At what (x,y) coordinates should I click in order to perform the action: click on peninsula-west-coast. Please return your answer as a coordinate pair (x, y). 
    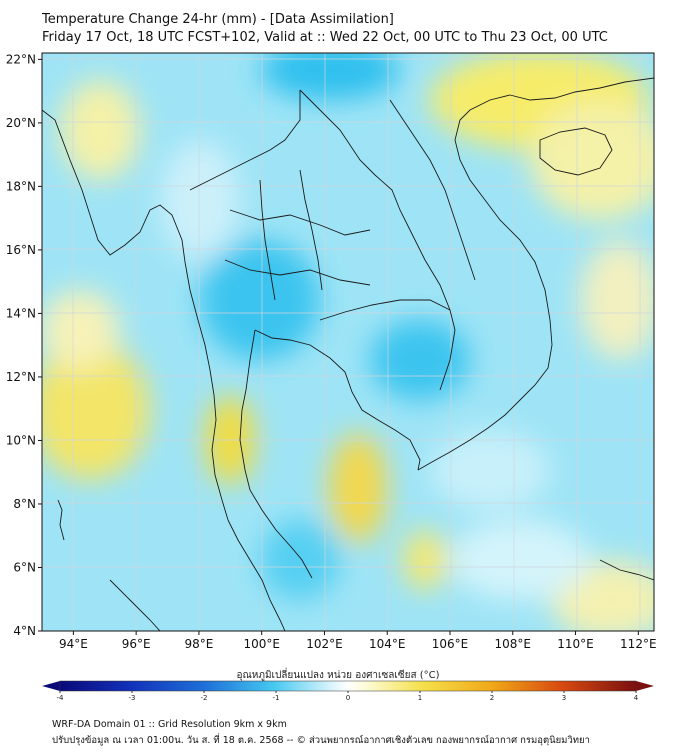
    Looking at the image, I should click on (256, 575).